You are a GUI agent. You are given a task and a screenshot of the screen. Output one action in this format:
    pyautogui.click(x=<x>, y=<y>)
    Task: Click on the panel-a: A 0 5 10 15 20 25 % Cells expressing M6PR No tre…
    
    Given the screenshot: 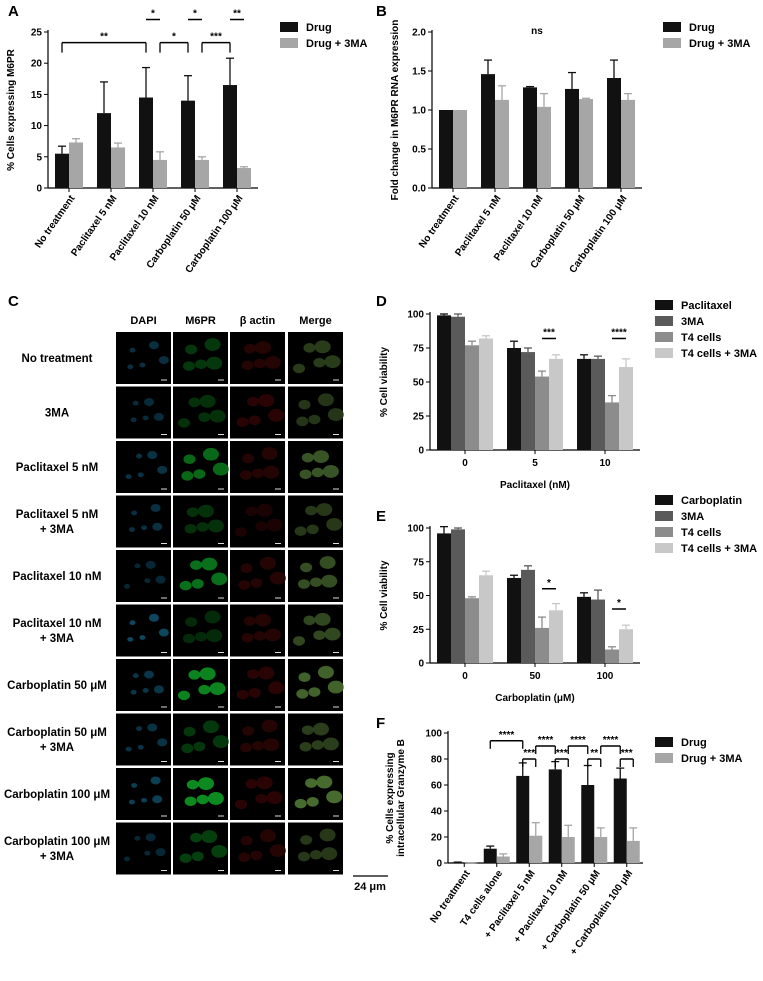 What is the action you would take?
    pyautogui.click(x=186, y=139)
    